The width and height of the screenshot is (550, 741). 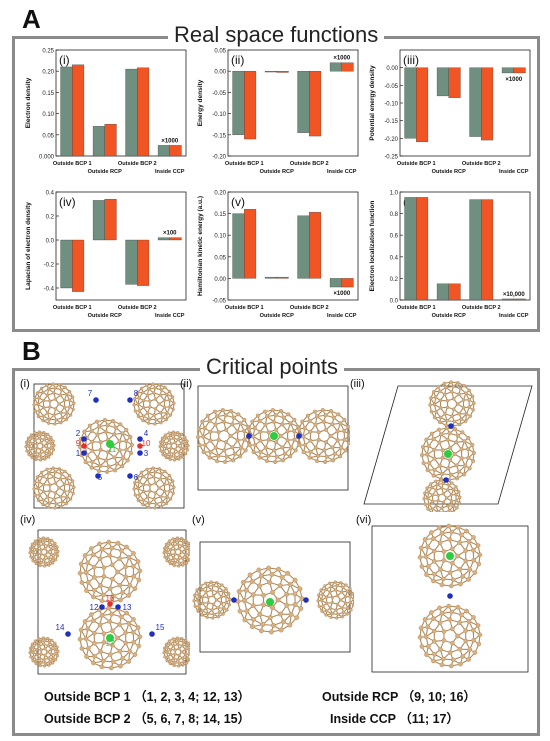 What do you see at coordinates (105, 172) in the screenshot?
I see `category-label: Outside RCP` at bounding box center [105, 172].